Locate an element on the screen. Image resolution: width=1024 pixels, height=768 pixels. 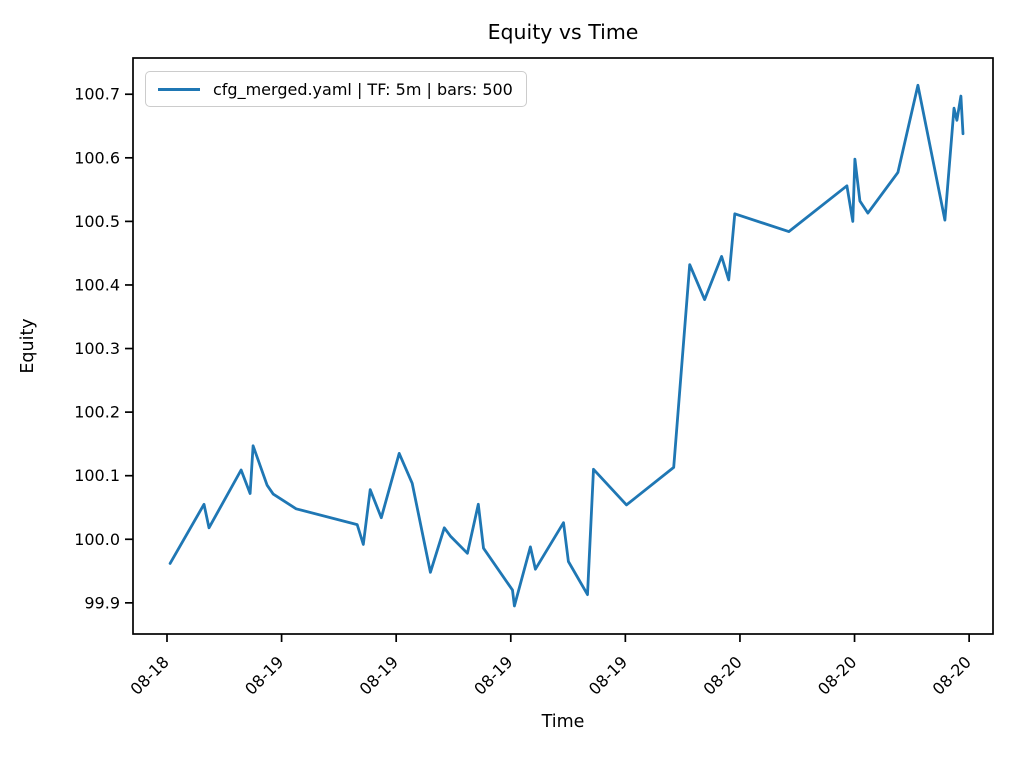
x-axis-ticks: 08-18 08-19 08-19 08-19 08-19 08-20 08-20 08-20 is located at coordinates (551, 666).